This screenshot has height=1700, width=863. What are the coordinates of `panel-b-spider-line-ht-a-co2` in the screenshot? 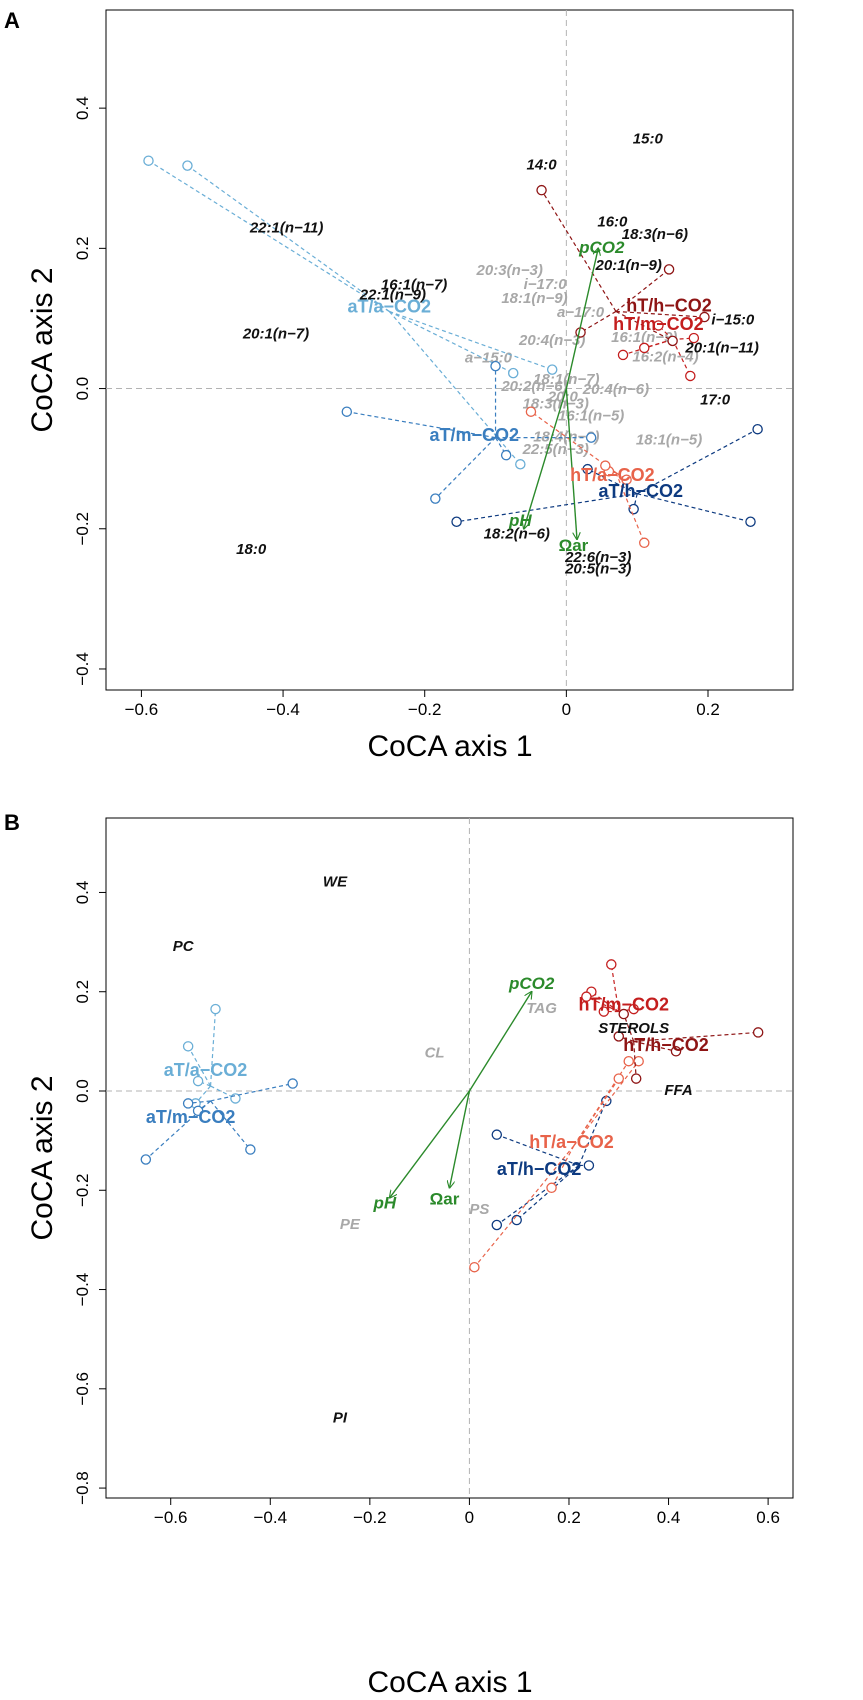 It's located at (606, 1103).